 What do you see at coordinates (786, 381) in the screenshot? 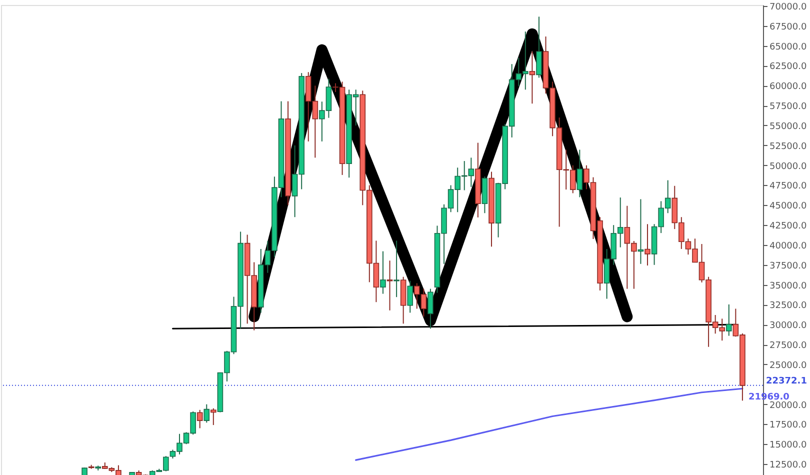
I see `ref-line-label: 22372.1` at bounding box center [786, 381].